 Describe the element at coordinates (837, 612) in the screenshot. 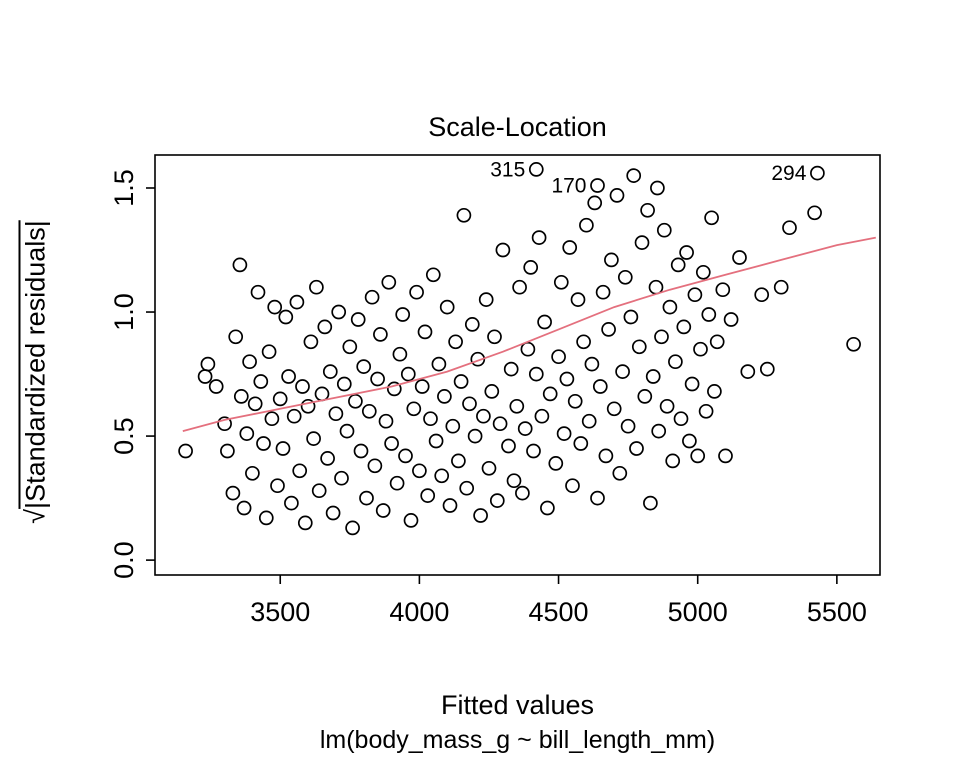

I see `x-tick-label: 5500` at that location.